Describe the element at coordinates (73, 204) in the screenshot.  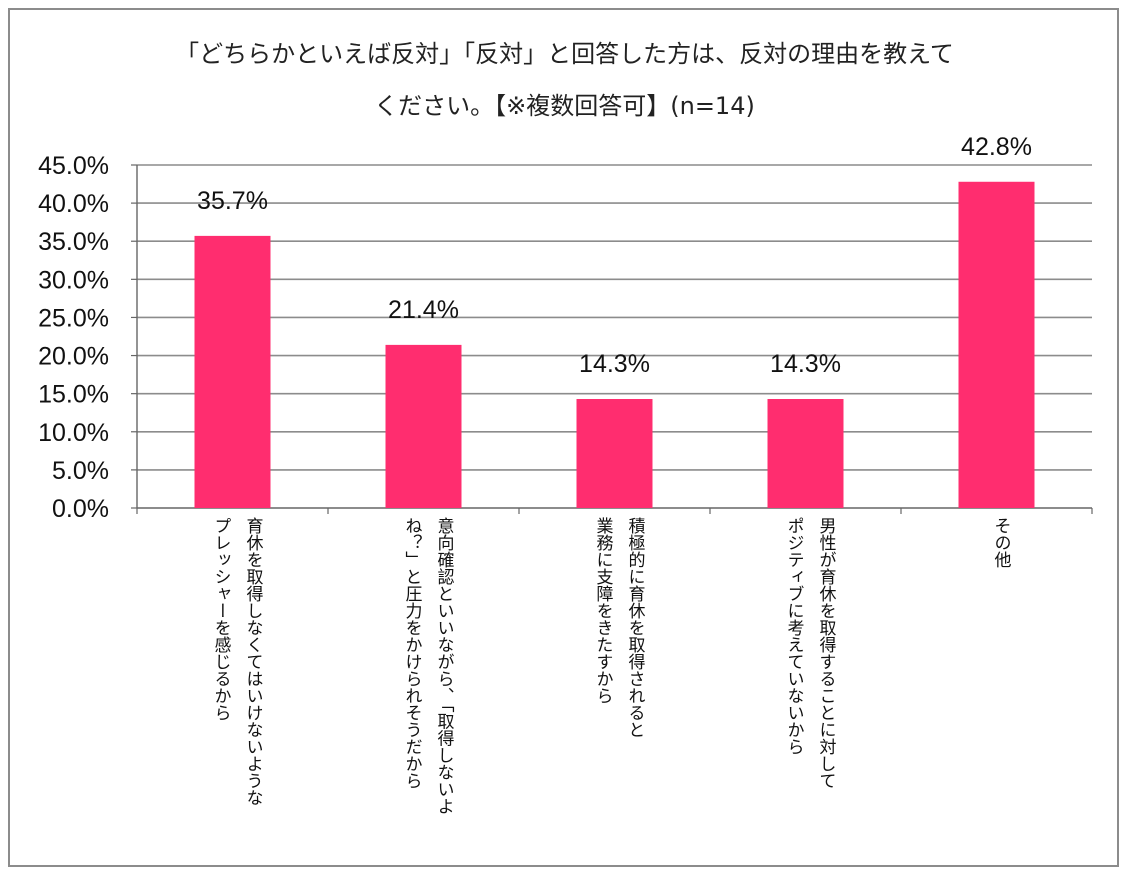
I see `y-tick-label: 40.0%` at that location.